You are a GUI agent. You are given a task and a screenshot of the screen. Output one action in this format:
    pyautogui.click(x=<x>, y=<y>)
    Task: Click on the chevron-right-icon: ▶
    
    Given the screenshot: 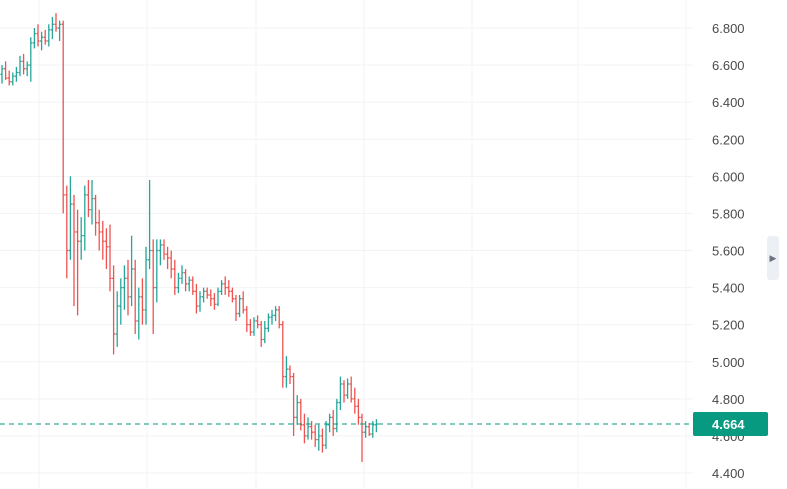 What is the action you would take?
    pyautogui.click(x=773, y=257)
    